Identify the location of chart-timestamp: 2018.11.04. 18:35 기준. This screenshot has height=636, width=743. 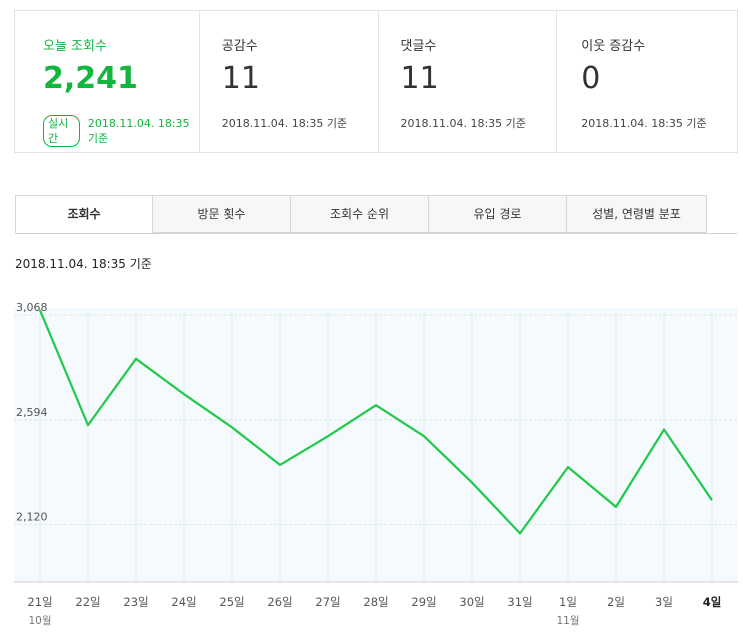
(83, 264).